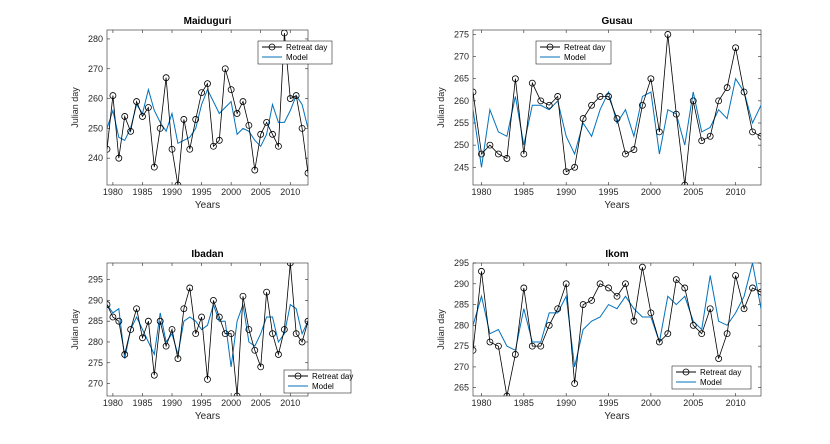  Describe the element at coordinates (461, 123) in the screenshot. I see `y-tick-label: 255` at that location.